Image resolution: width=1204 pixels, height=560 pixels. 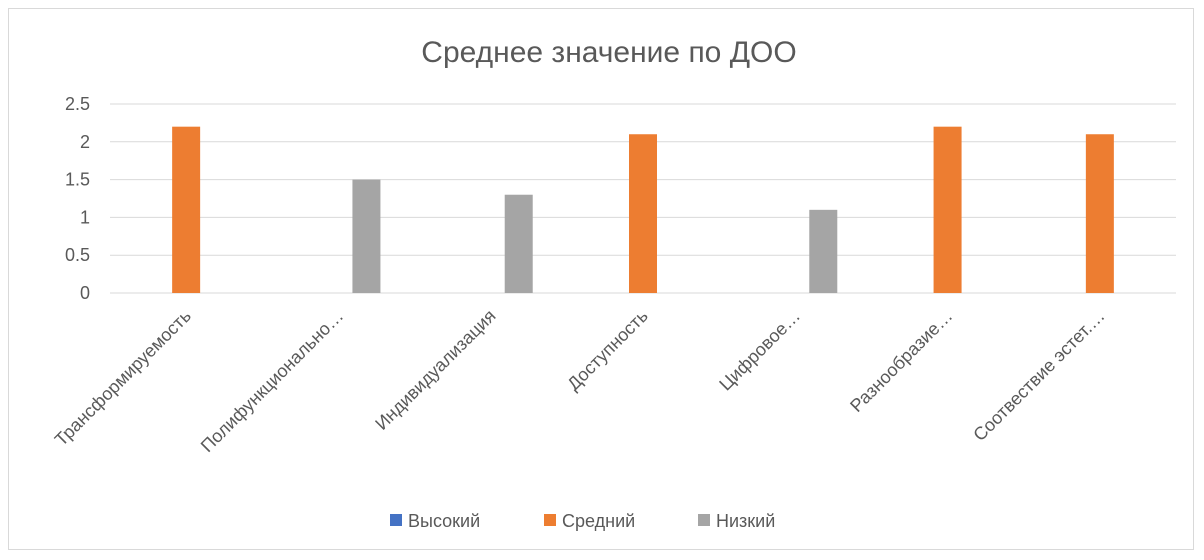 What do you see at coordinates (77, 104) in the screenshot?
I see `y-tick-label: 2.5` at bounding box center [77, 104].